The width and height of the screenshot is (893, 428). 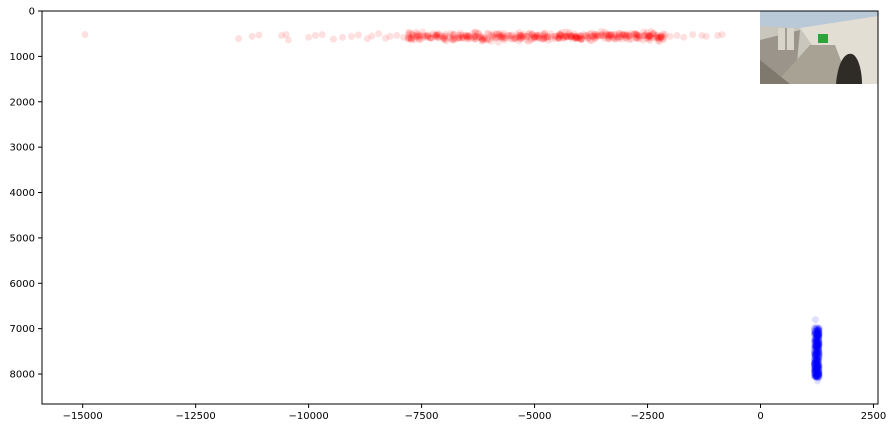 What do you see at coordinates (196, 416) in the screenshot?
I see `x-tick-label: −12500` at bounding box center [196, 416].